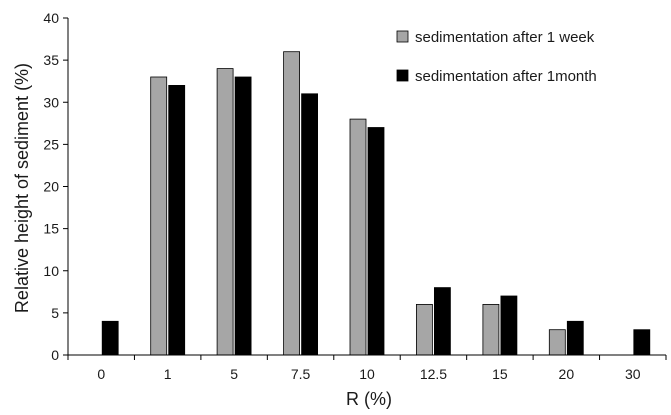 This screenshot has width=671, height=415. What do you see at coordinates (567, 374) in the screenshot?
I see `x-tick-label-20: 20` at bounding box center [567, 374].